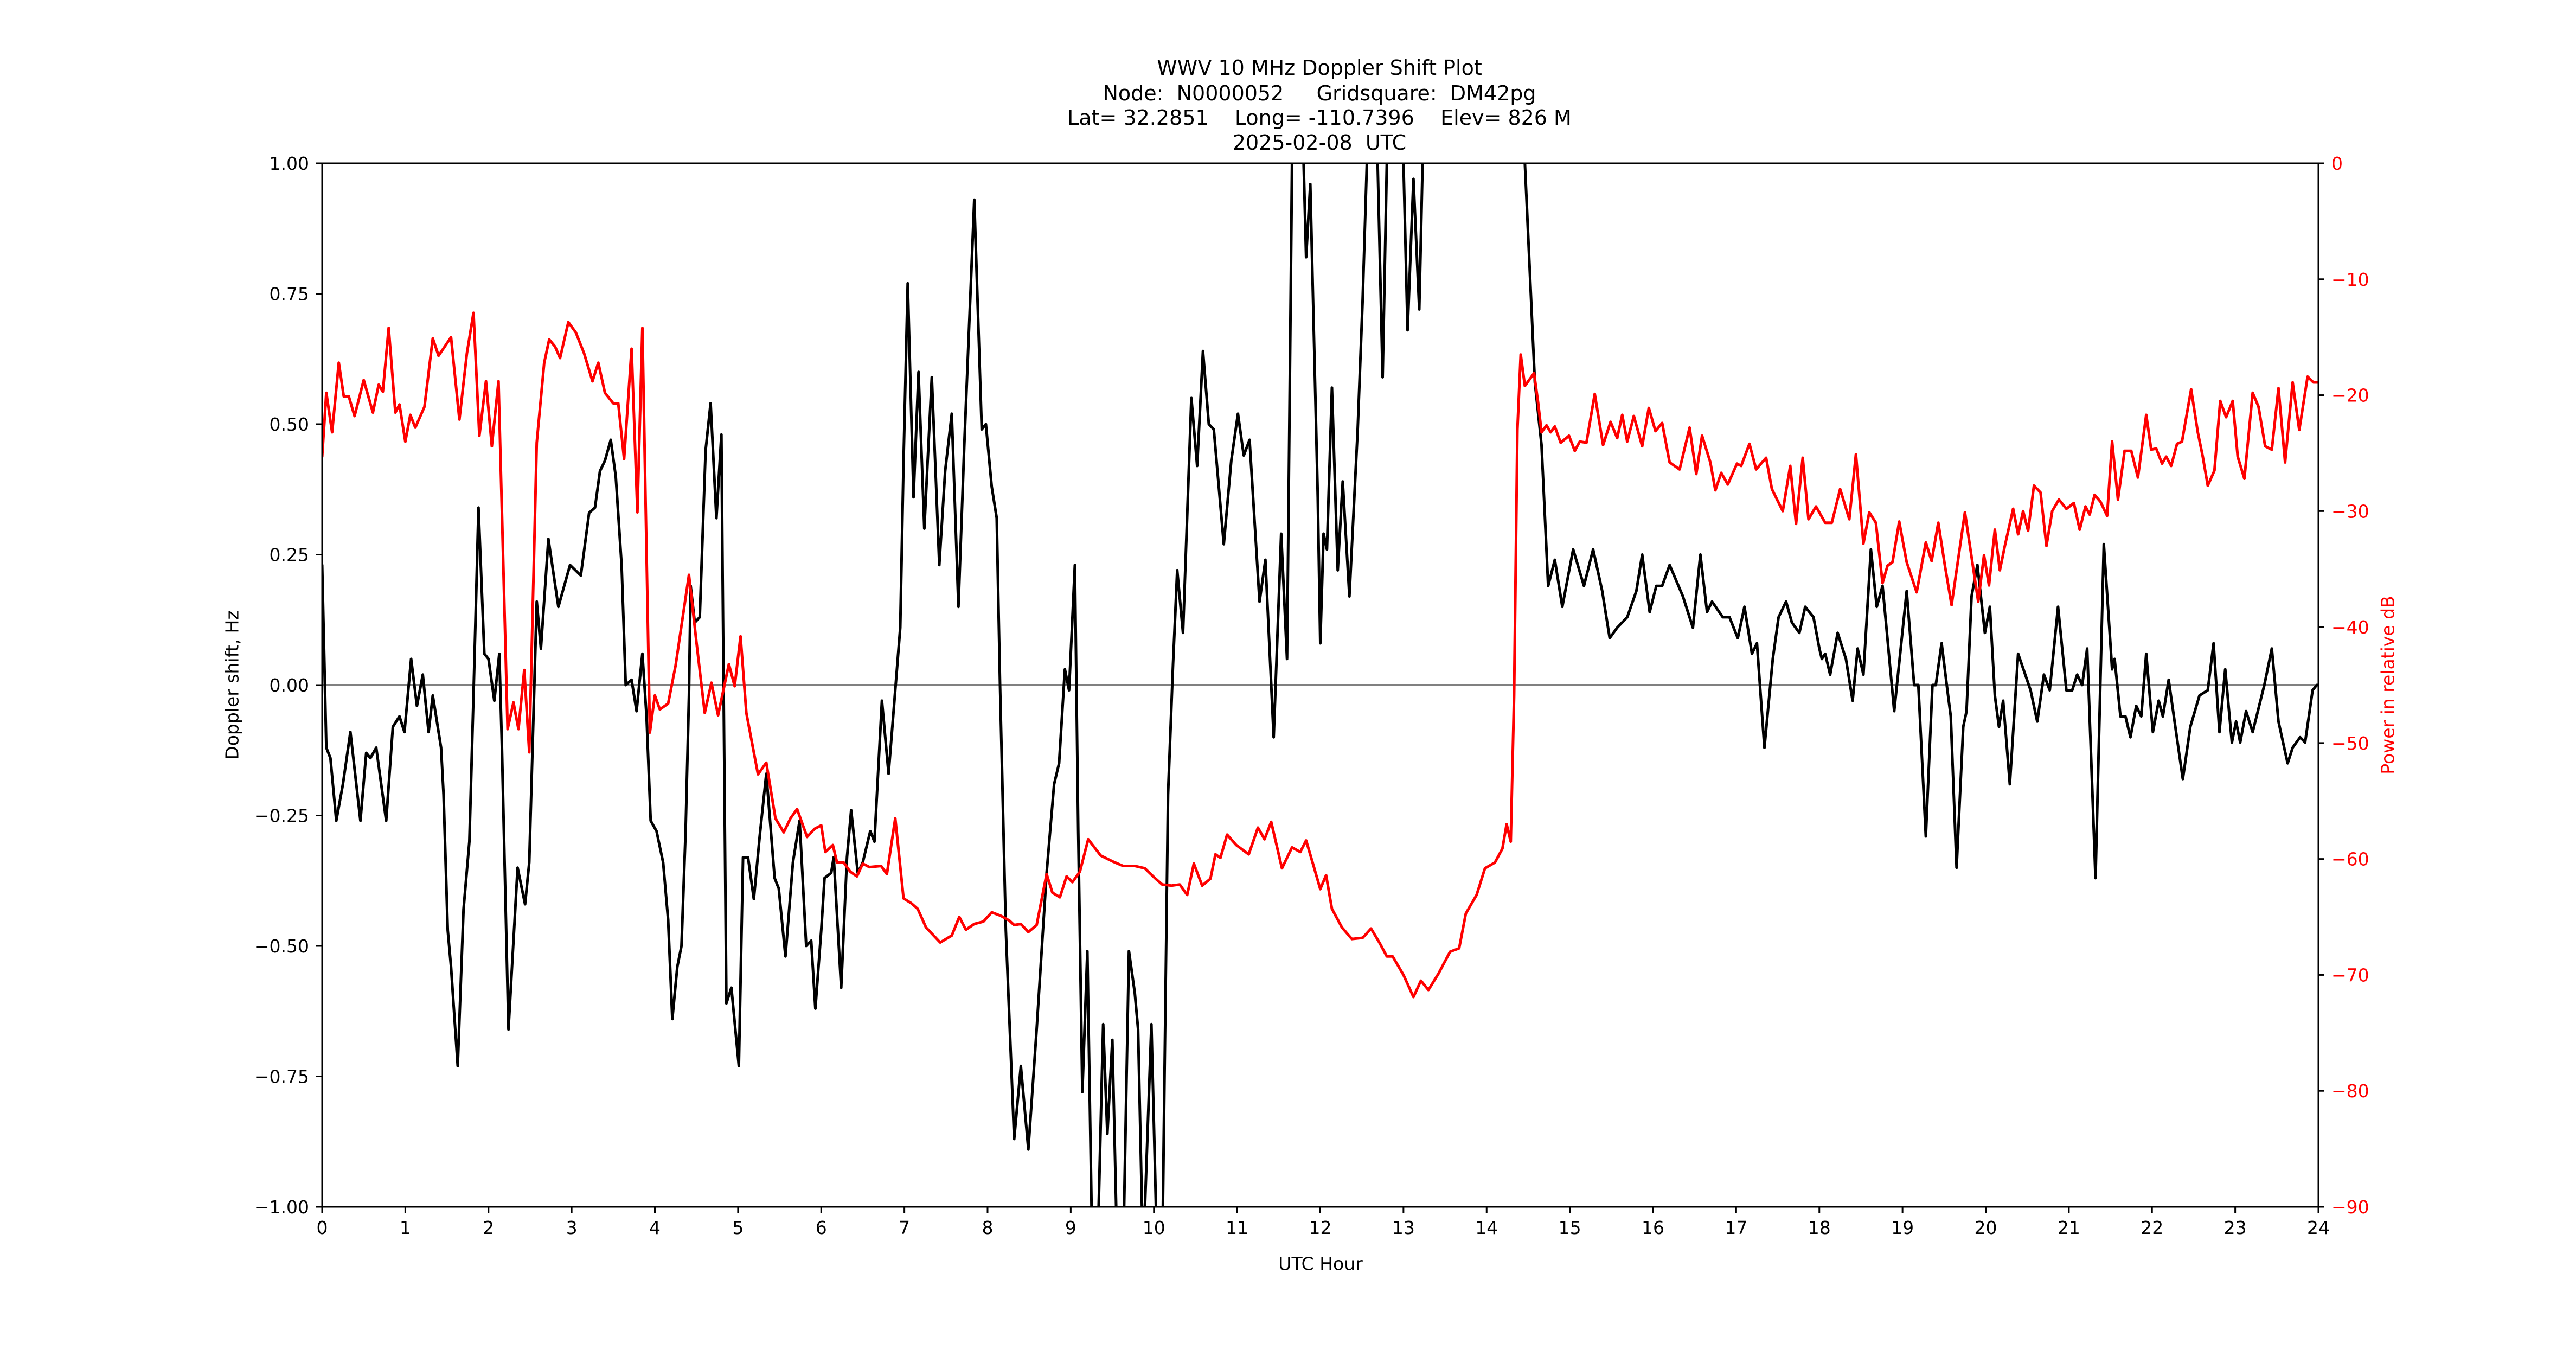 The image size is (2576, 1356). What do you see at coordinates (2069, 1227) in the screenshot?
I see `x-tick-label: 21` at bounding box center [2069, 1227].